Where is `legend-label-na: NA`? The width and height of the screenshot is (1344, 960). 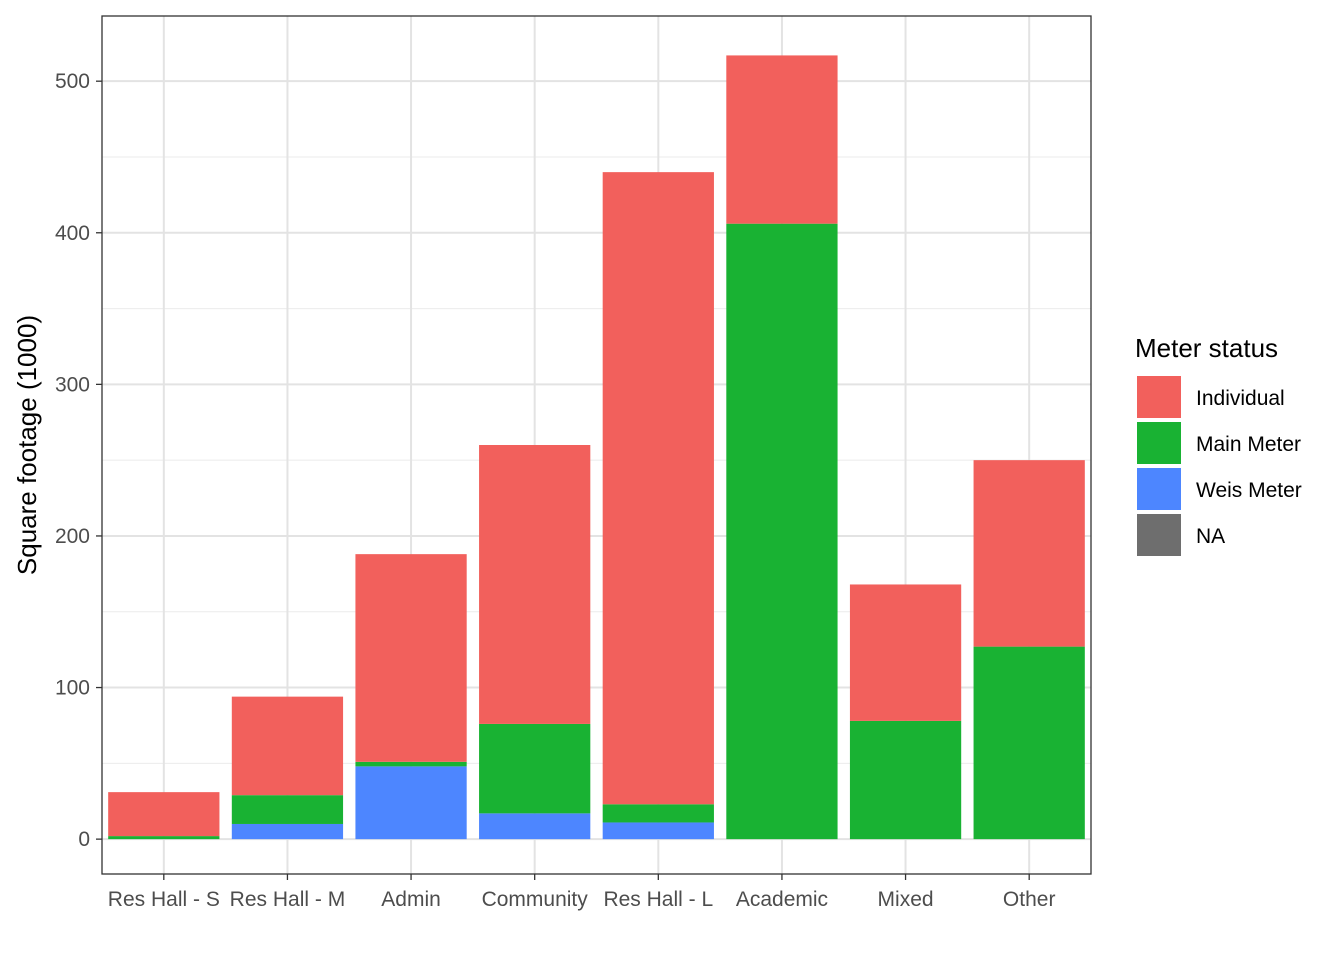
legend-label-na: NA is located at coordinates (1210, 536).